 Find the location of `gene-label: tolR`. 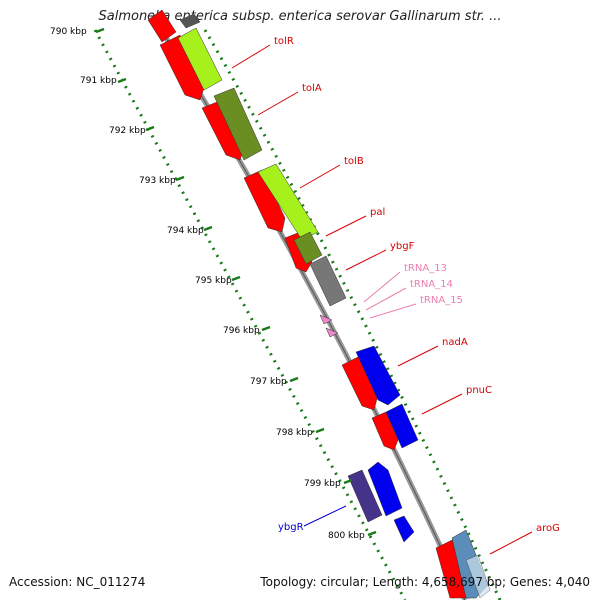

gene-label: tolR is located at coordinates (284, 41).